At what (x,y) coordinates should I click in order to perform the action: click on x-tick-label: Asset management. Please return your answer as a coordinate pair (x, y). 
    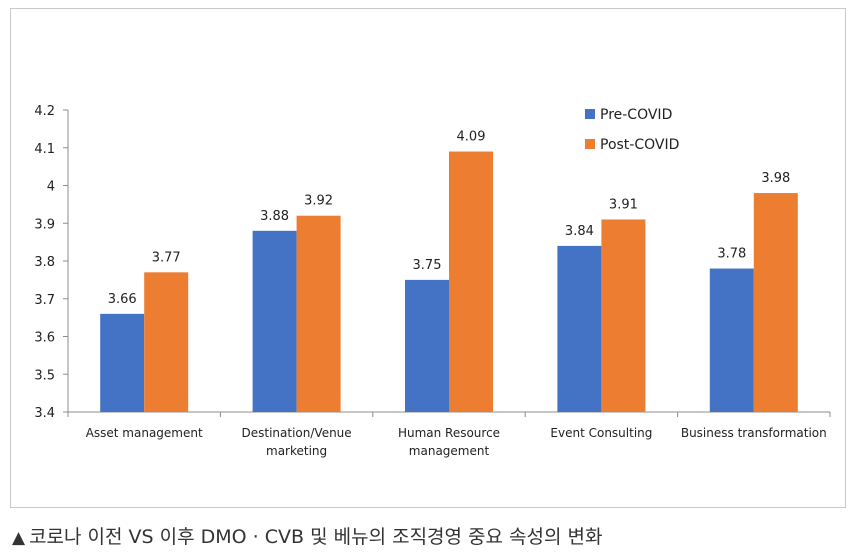
    Looking at the image, I should click on (144, 433).